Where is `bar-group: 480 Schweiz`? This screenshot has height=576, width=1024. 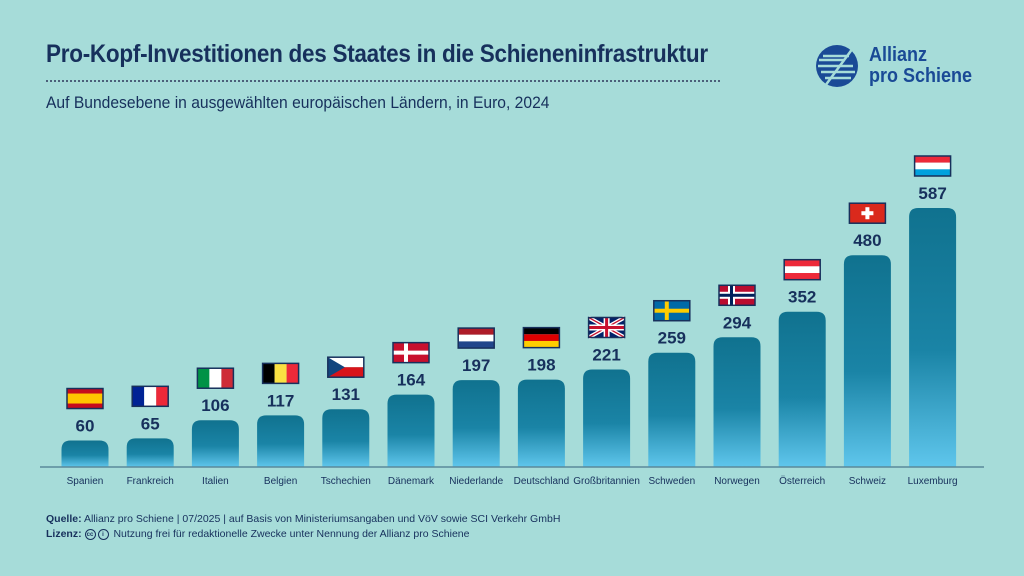 bar-group: 480 Schweiz is located at coordinates (867, 344).